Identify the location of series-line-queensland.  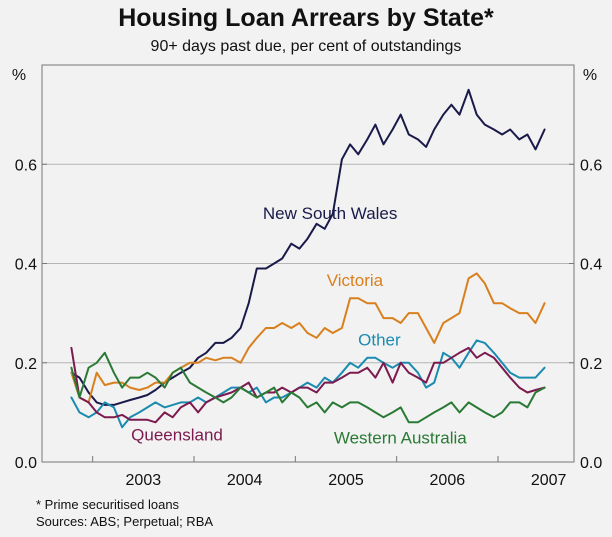
(308, 385).